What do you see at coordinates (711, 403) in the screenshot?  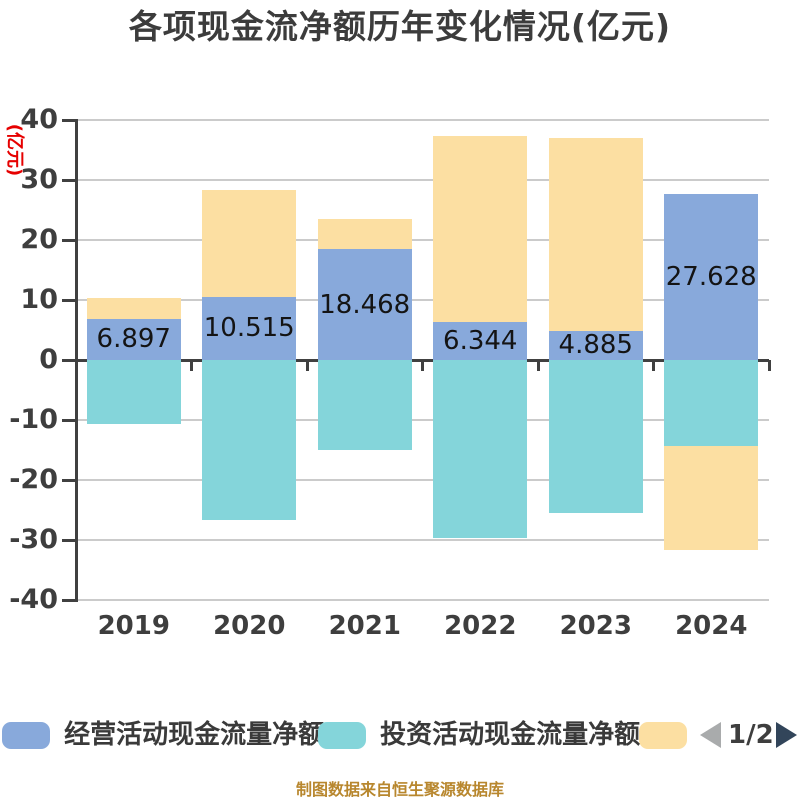 I see `bar-2024-investing` at bounding box center [711, 403].